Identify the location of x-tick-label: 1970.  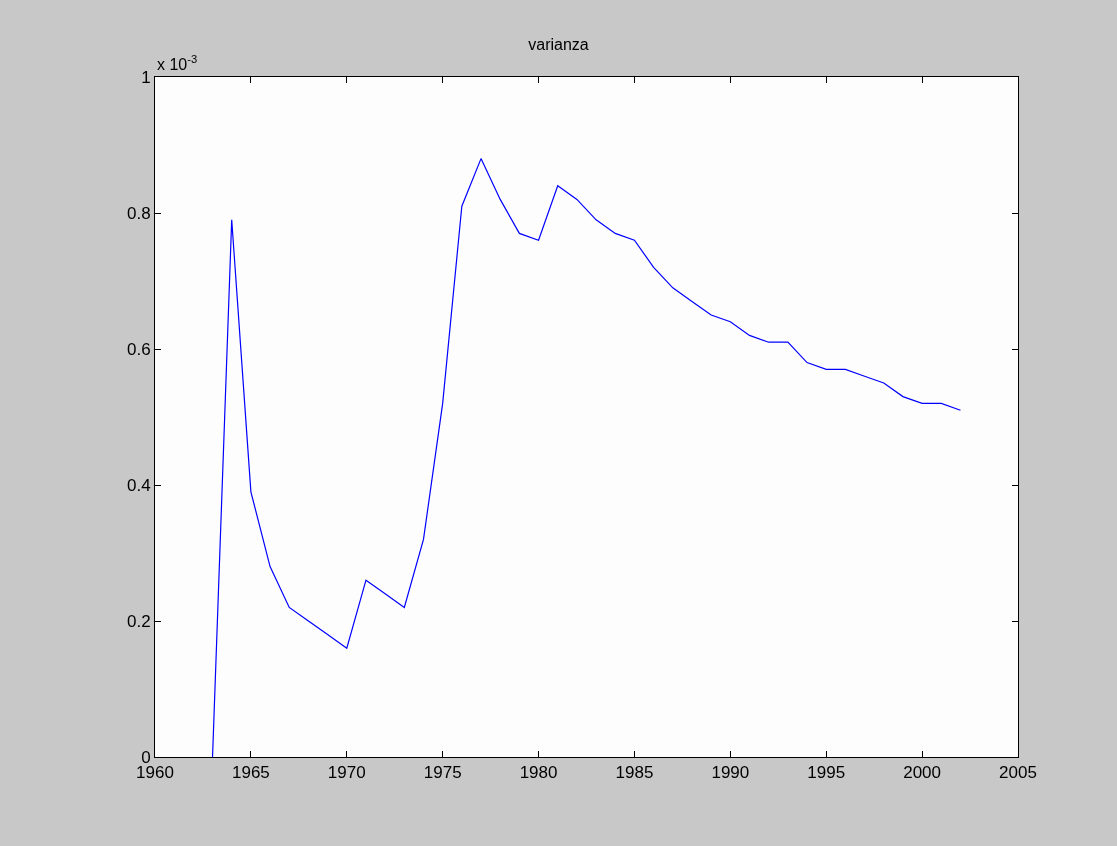
(346, 773).